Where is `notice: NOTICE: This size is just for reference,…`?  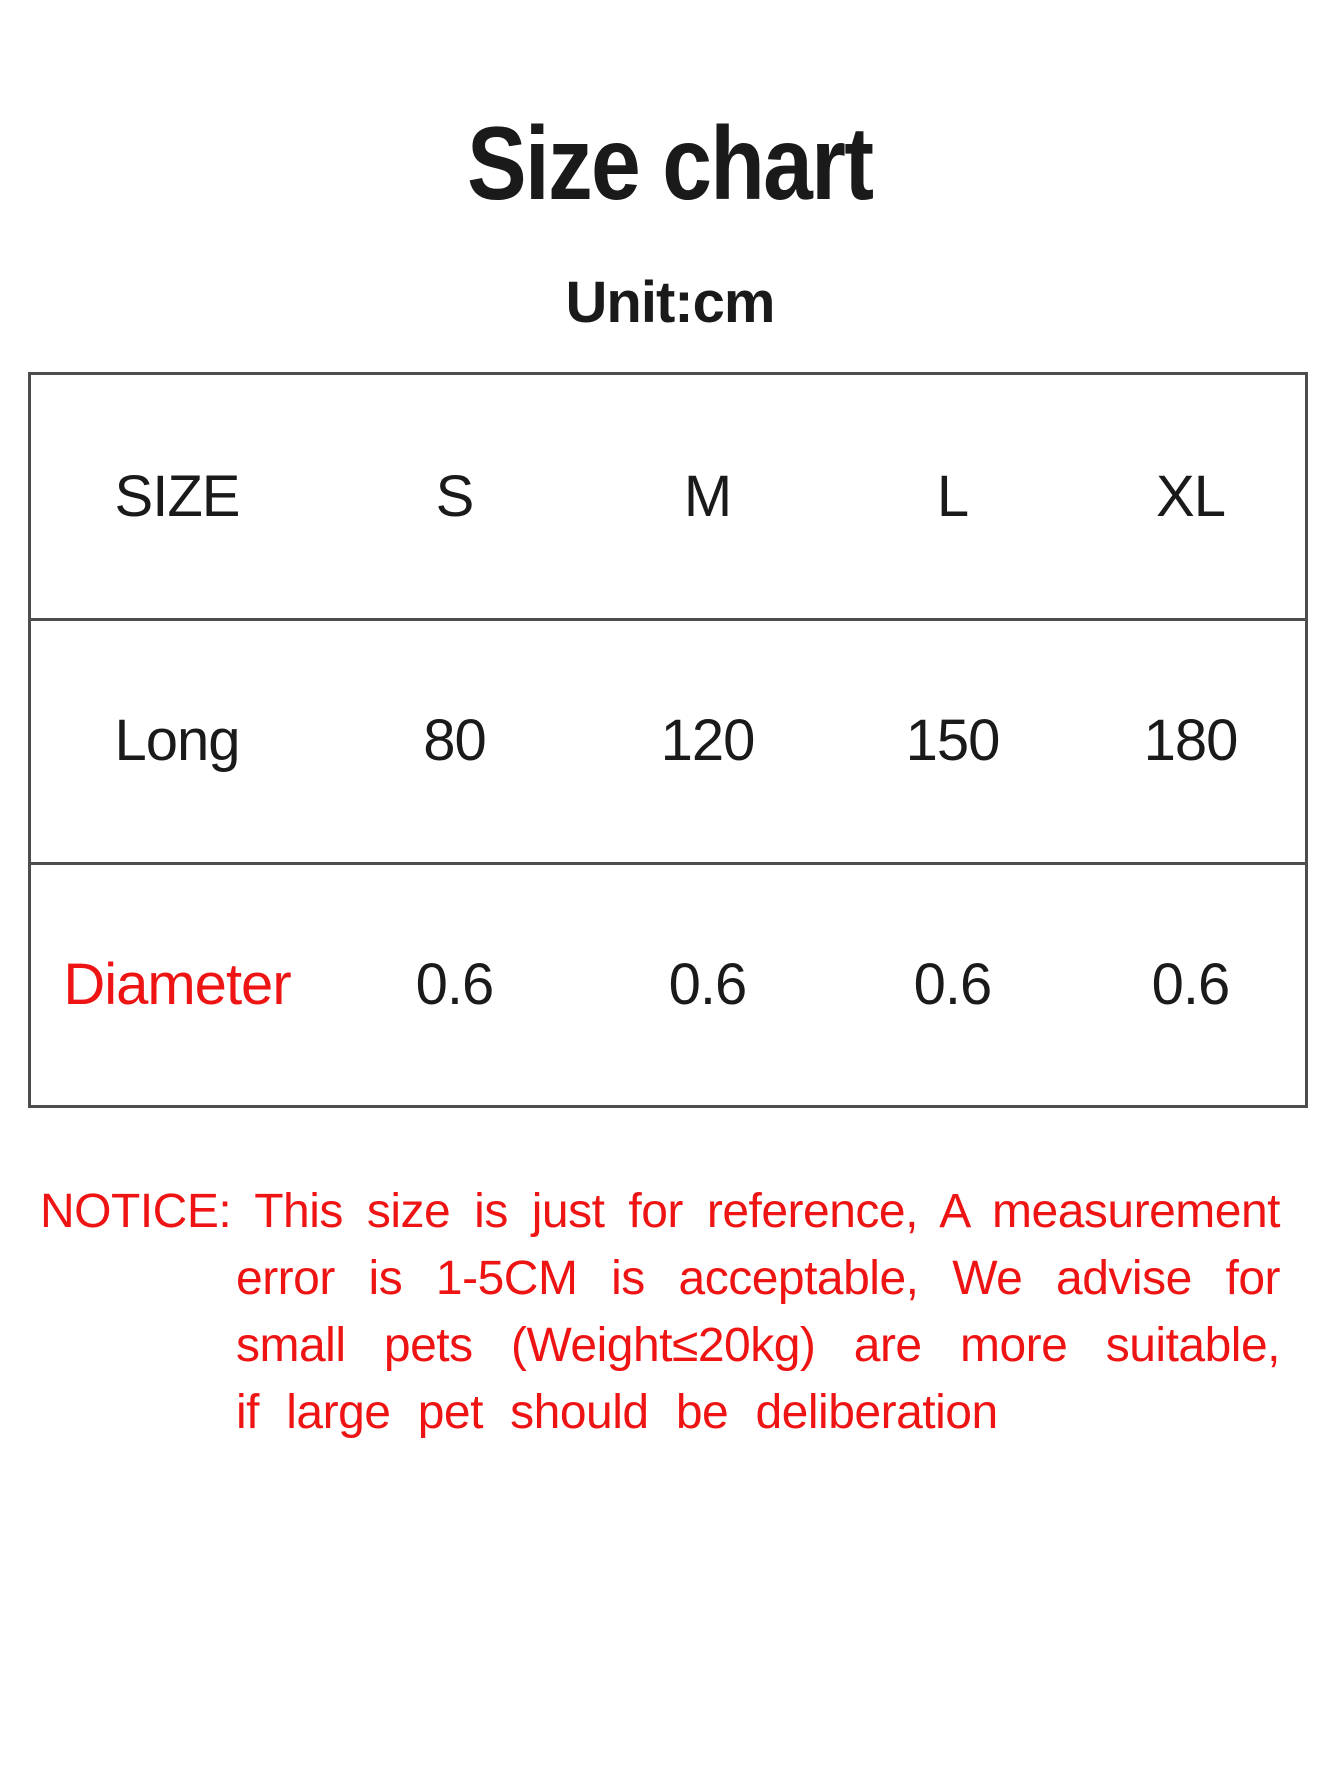 notice: NOTICE: This size is just for reference,… is located at coordinates (660, 1312).